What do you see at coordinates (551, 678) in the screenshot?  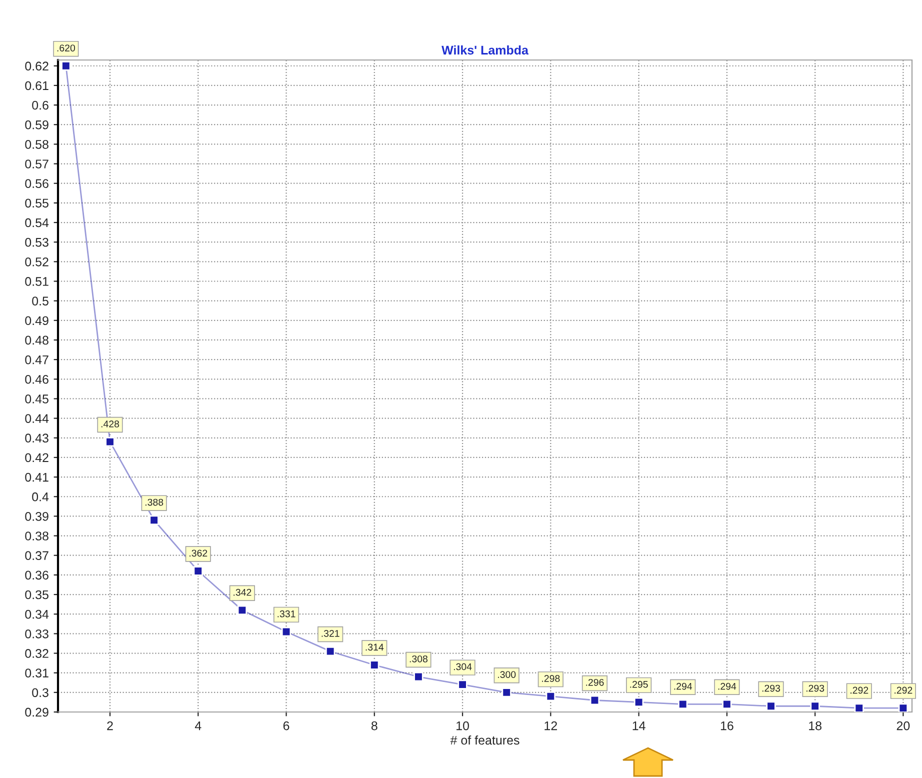 I see `data-label: .298` at bounding box center [551, 678].